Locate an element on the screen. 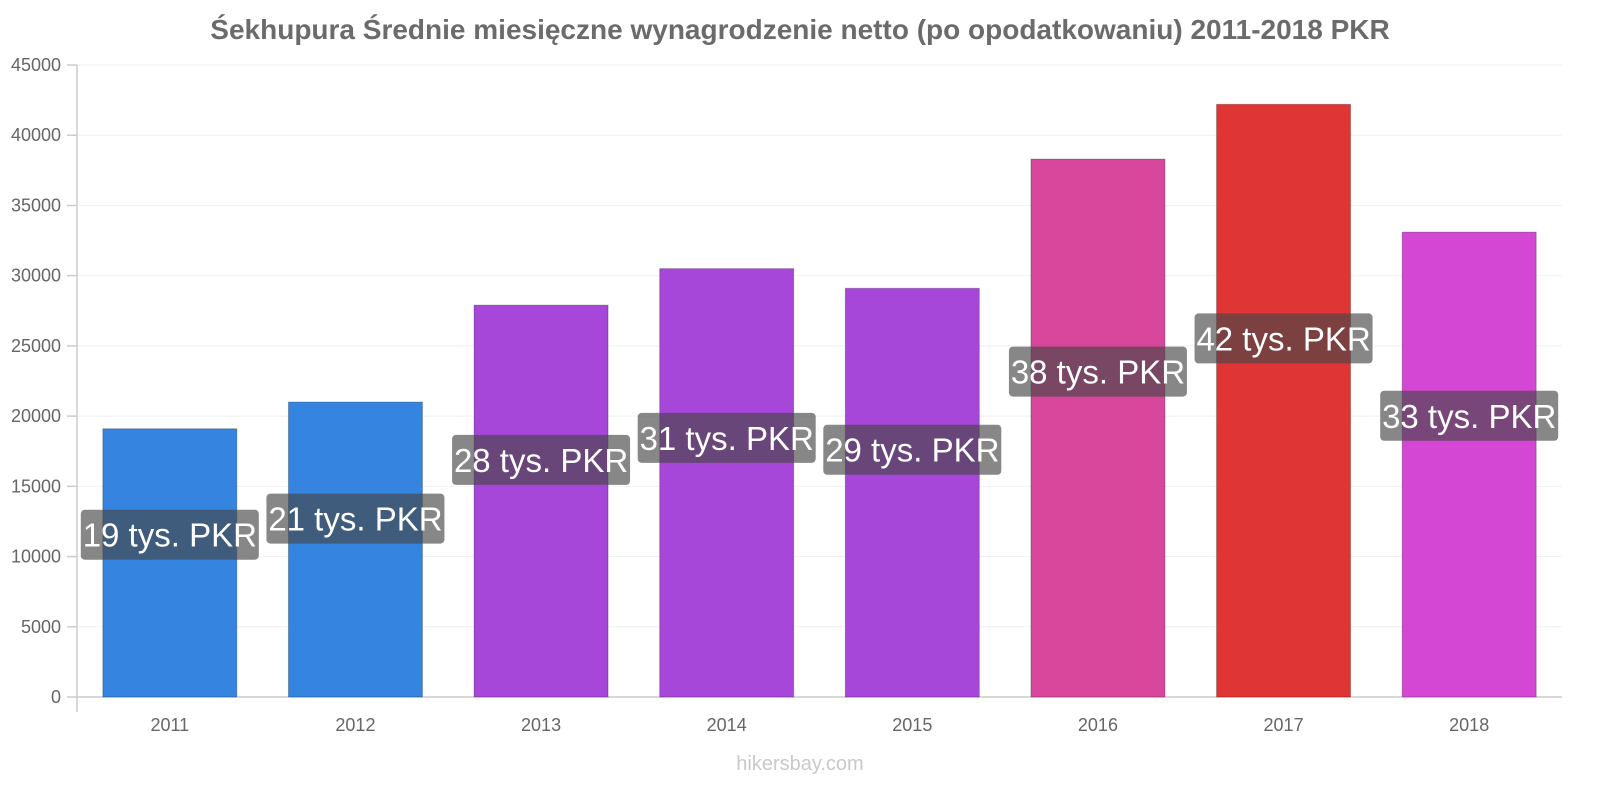  x-tick-label: 2016 is located at coordinates (1098, 725).